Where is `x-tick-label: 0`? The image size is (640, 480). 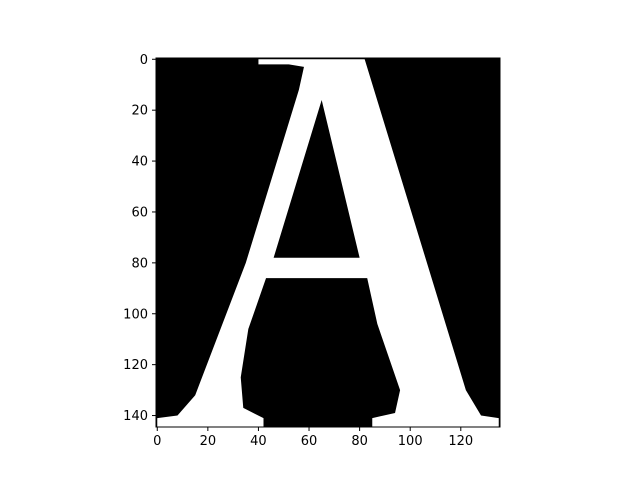 x-tick-label: 0 is located at coordinates (157, 441).